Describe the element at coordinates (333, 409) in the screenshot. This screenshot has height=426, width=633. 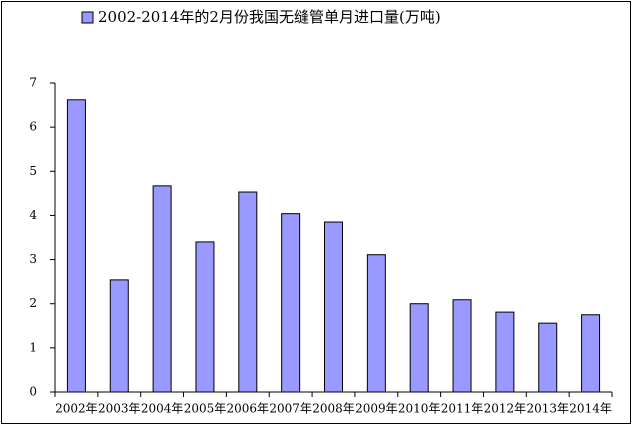
I see `x-tick-label: 2008年` at that location.